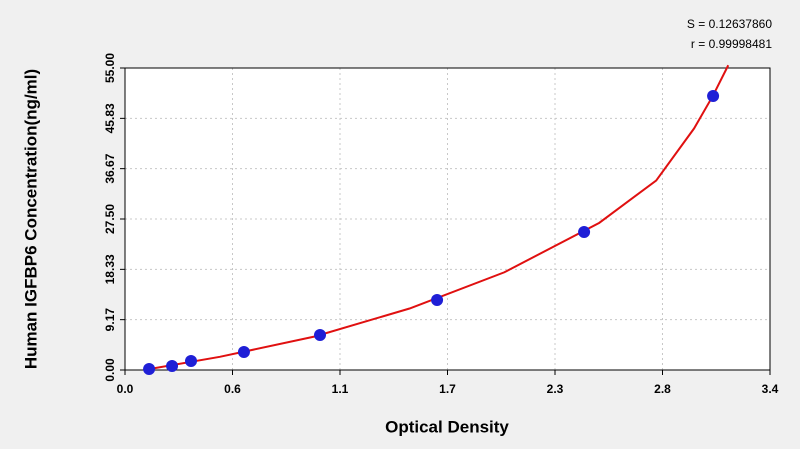  Describe the element at coordinates (110, 118) in the screenshot. I see `y-tick-label: 45.83` at that location.